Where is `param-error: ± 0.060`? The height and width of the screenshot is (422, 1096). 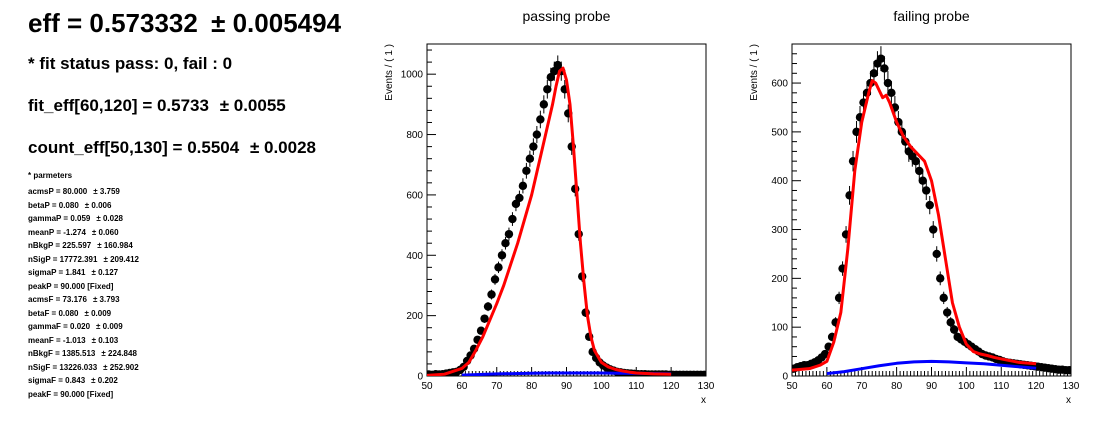 param-error: ± 0.060 is located at coordinates (105, 232).